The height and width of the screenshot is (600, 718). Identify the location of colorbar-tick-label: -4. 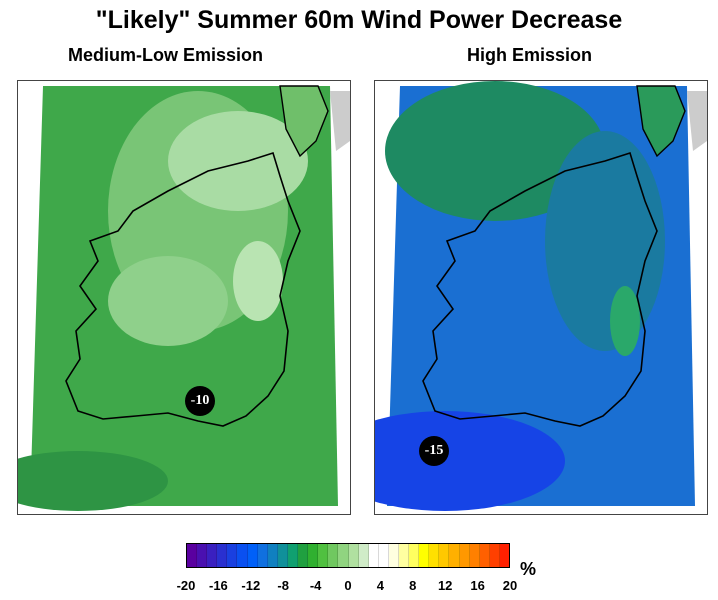
(315, 585).